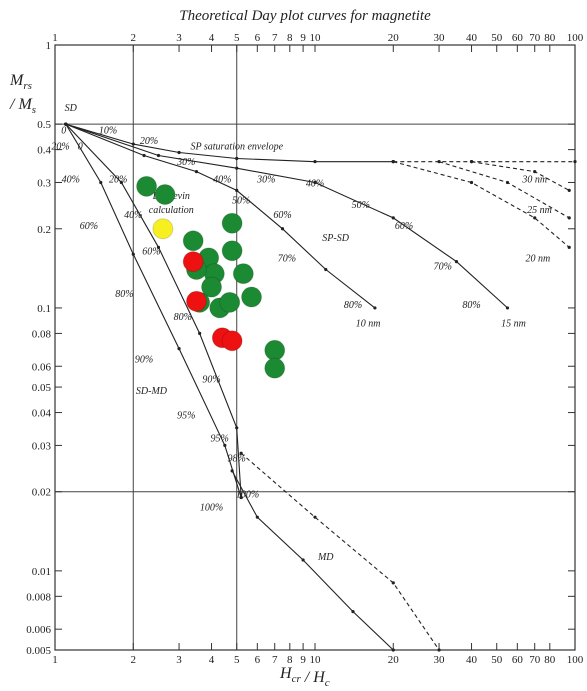 The height and width of the screenshot is (691, 587). I want to click on y-tick-label: 0.1, so click(44, 309).